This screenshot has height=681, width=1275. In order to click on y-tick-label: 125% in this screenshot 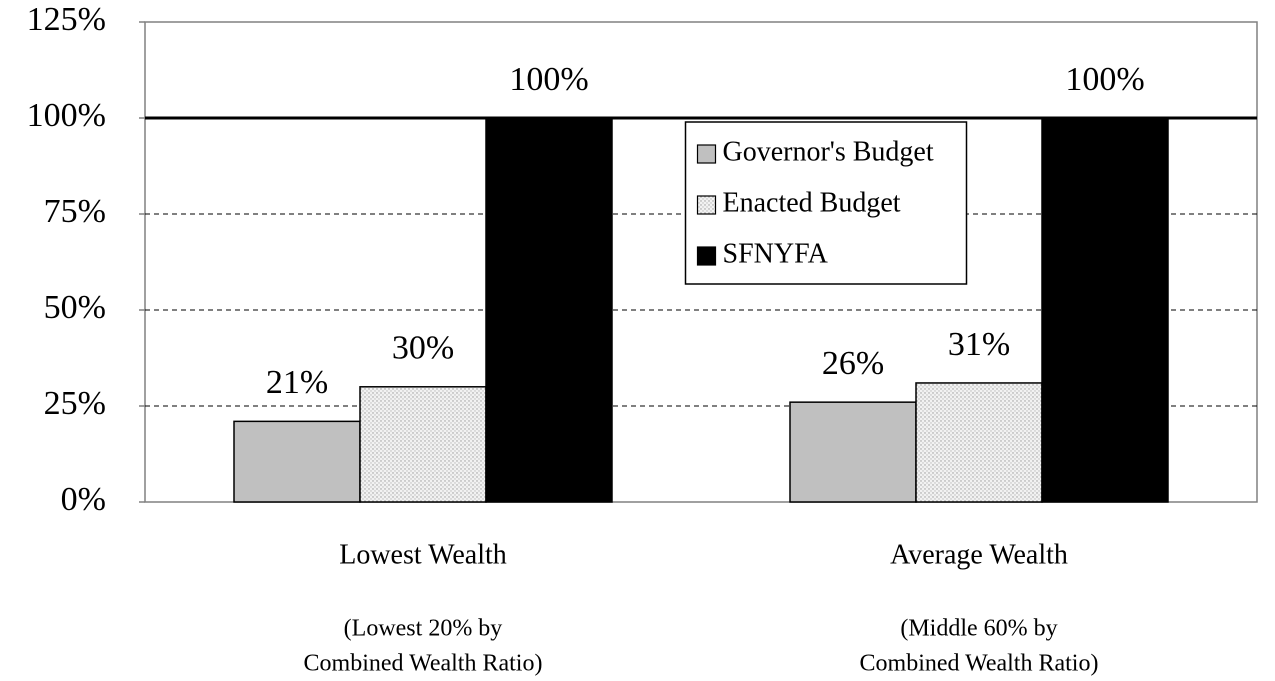, I will do `click(66, 19)`.